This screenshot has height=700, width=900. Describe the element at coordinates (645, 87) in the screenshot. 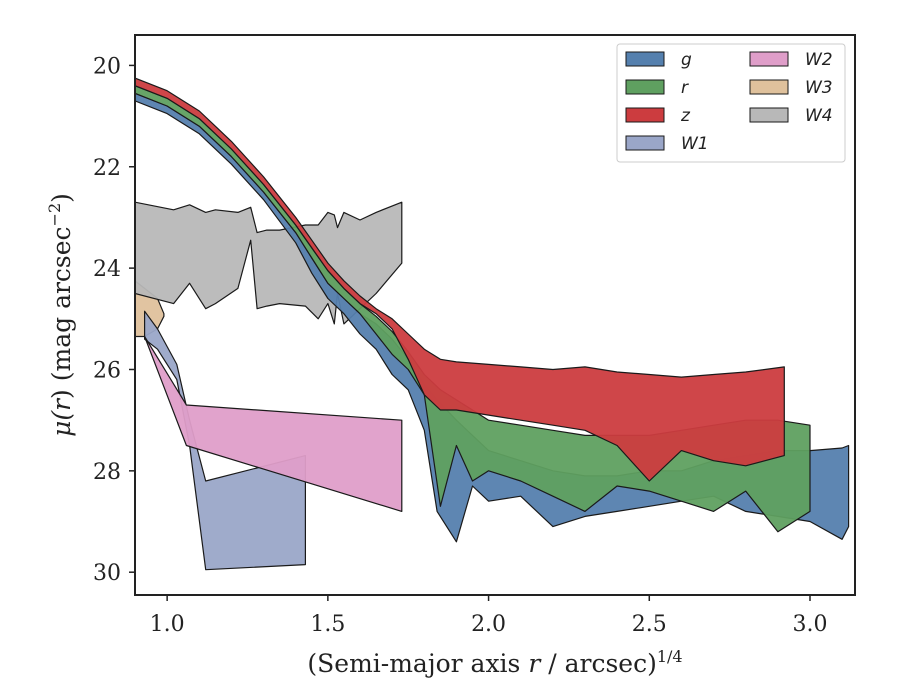

I see `legend-swatch-r` at that location.